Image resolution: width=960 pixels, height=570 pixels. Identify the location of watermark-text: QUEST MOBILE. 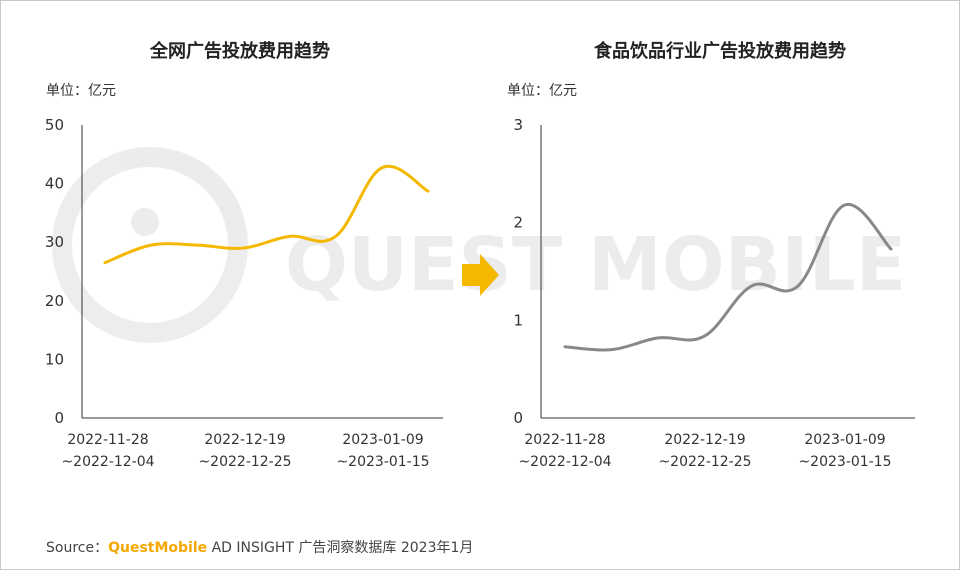
(595, 265).